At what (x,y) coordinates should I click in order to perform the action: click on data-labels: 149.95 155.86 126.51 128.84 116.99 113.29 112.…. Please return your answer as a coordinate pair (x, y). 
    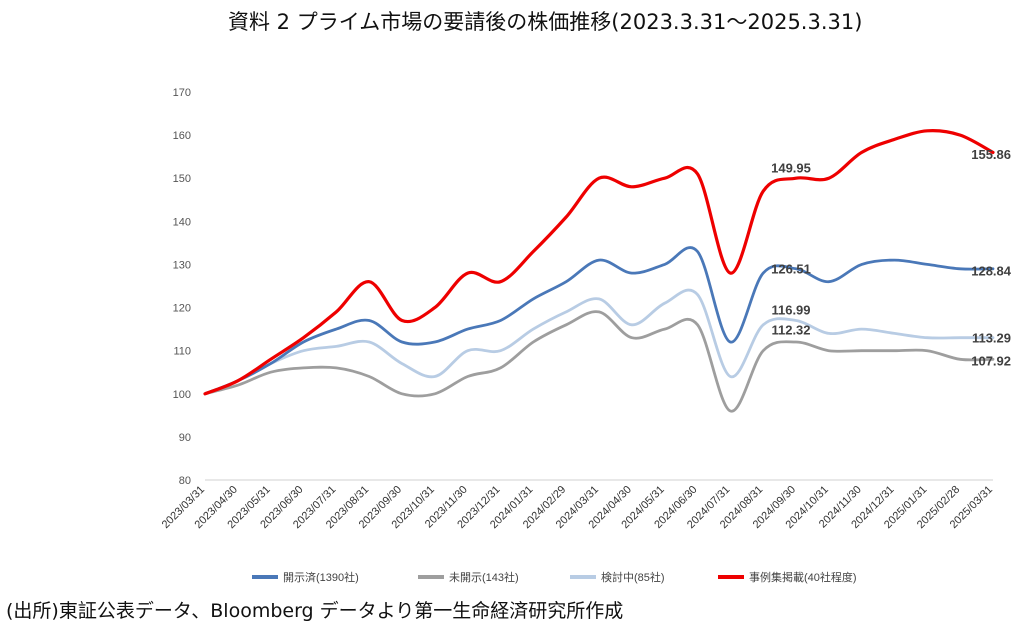
    Looking at the image, I should click on (891, 258).